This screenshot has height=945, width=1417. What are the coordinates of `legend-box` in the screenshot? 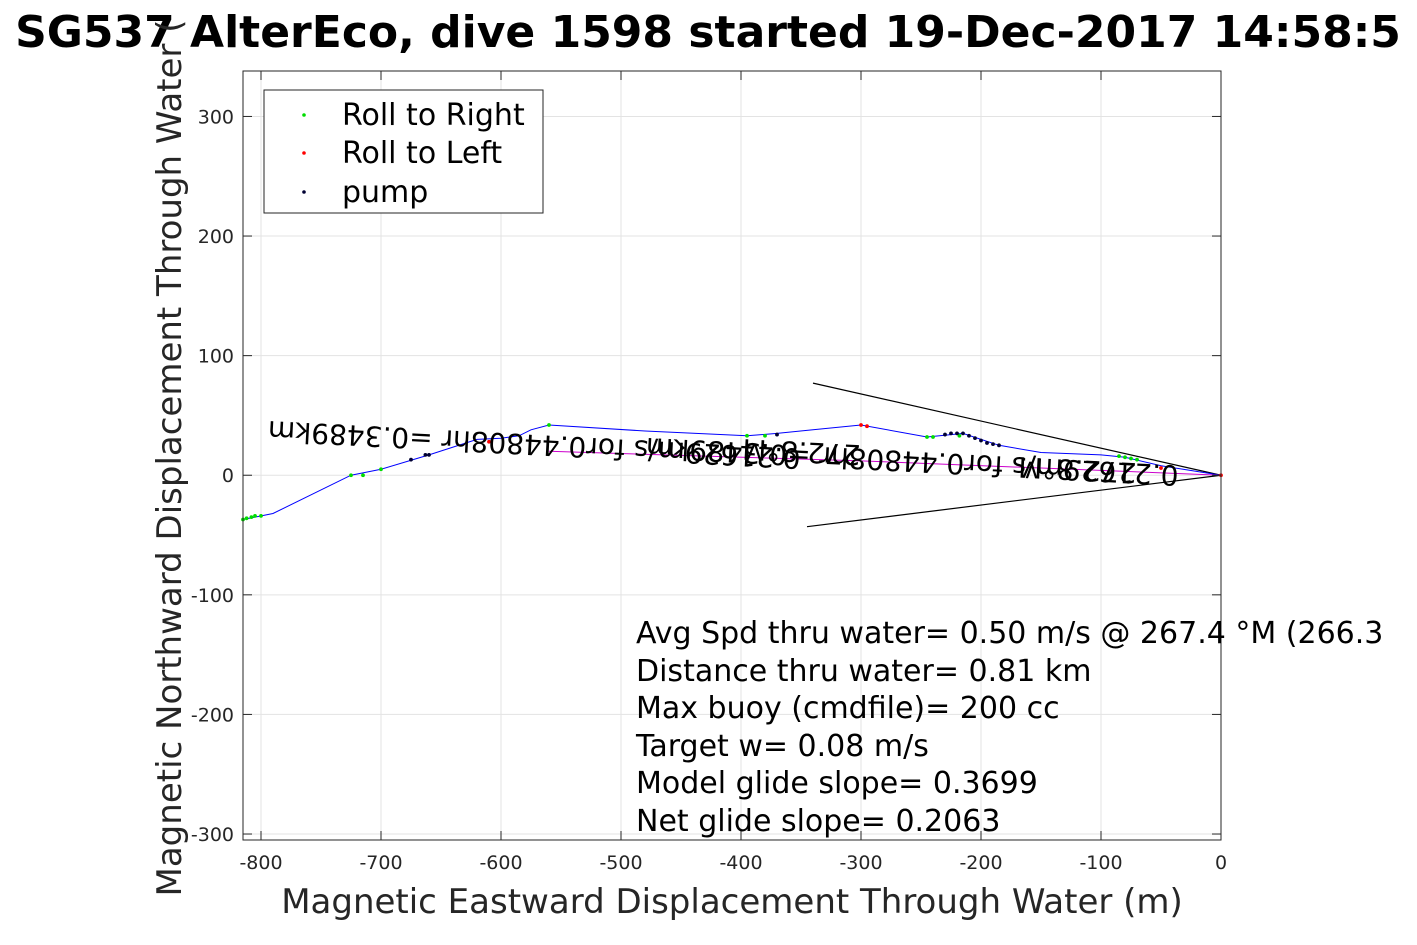 It's located at (403, 151).